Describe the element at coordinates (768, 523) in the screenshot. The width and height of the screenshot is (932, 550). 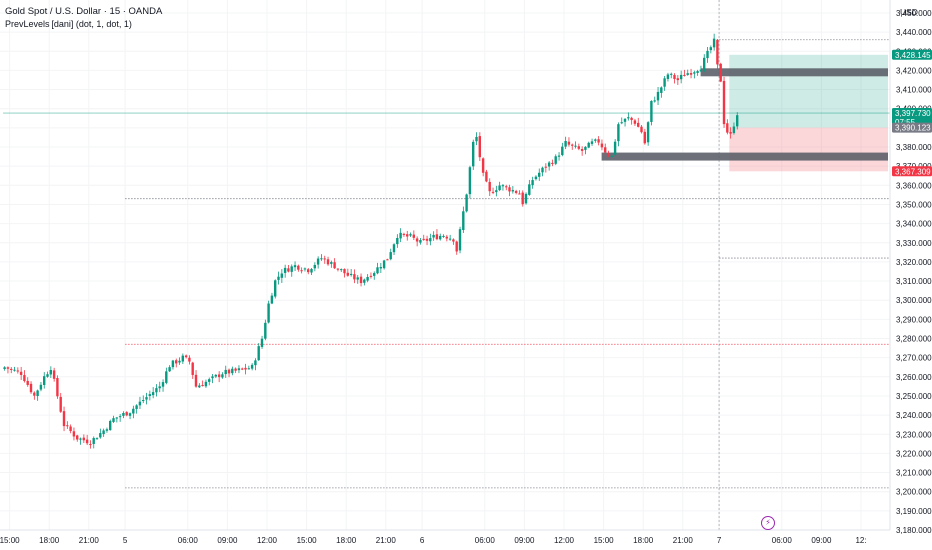
I see `lightning-icon: ⚡` at that location.